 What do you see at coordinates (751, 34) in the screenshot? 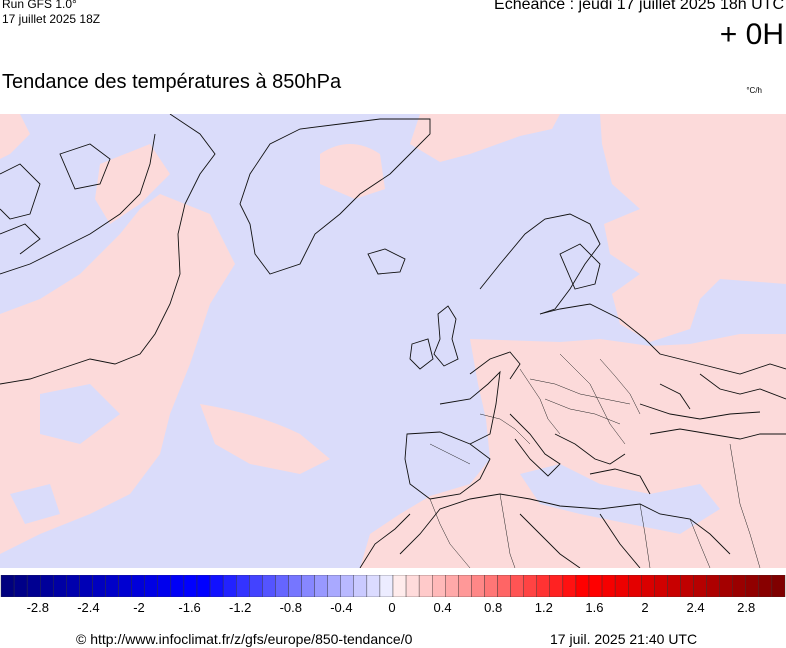
I see `forecast-offset: + 0H` at bounding box center [751, 34].